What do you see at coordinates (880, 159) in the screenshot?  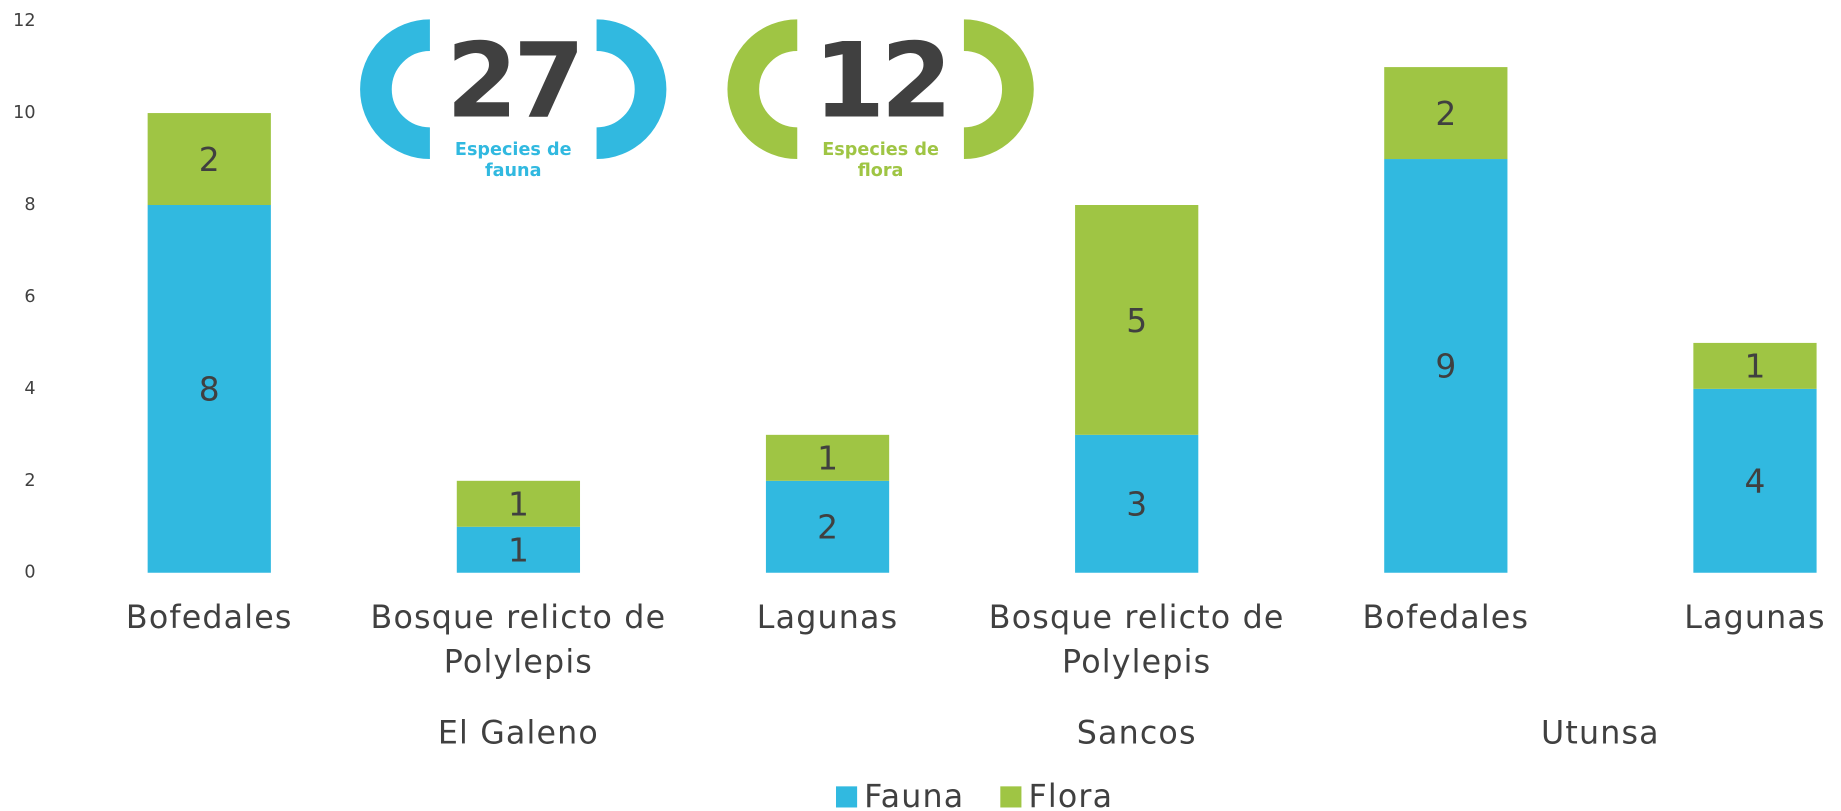 I see `annotation-label: Especies de flora` at bounding box center [880, 159].